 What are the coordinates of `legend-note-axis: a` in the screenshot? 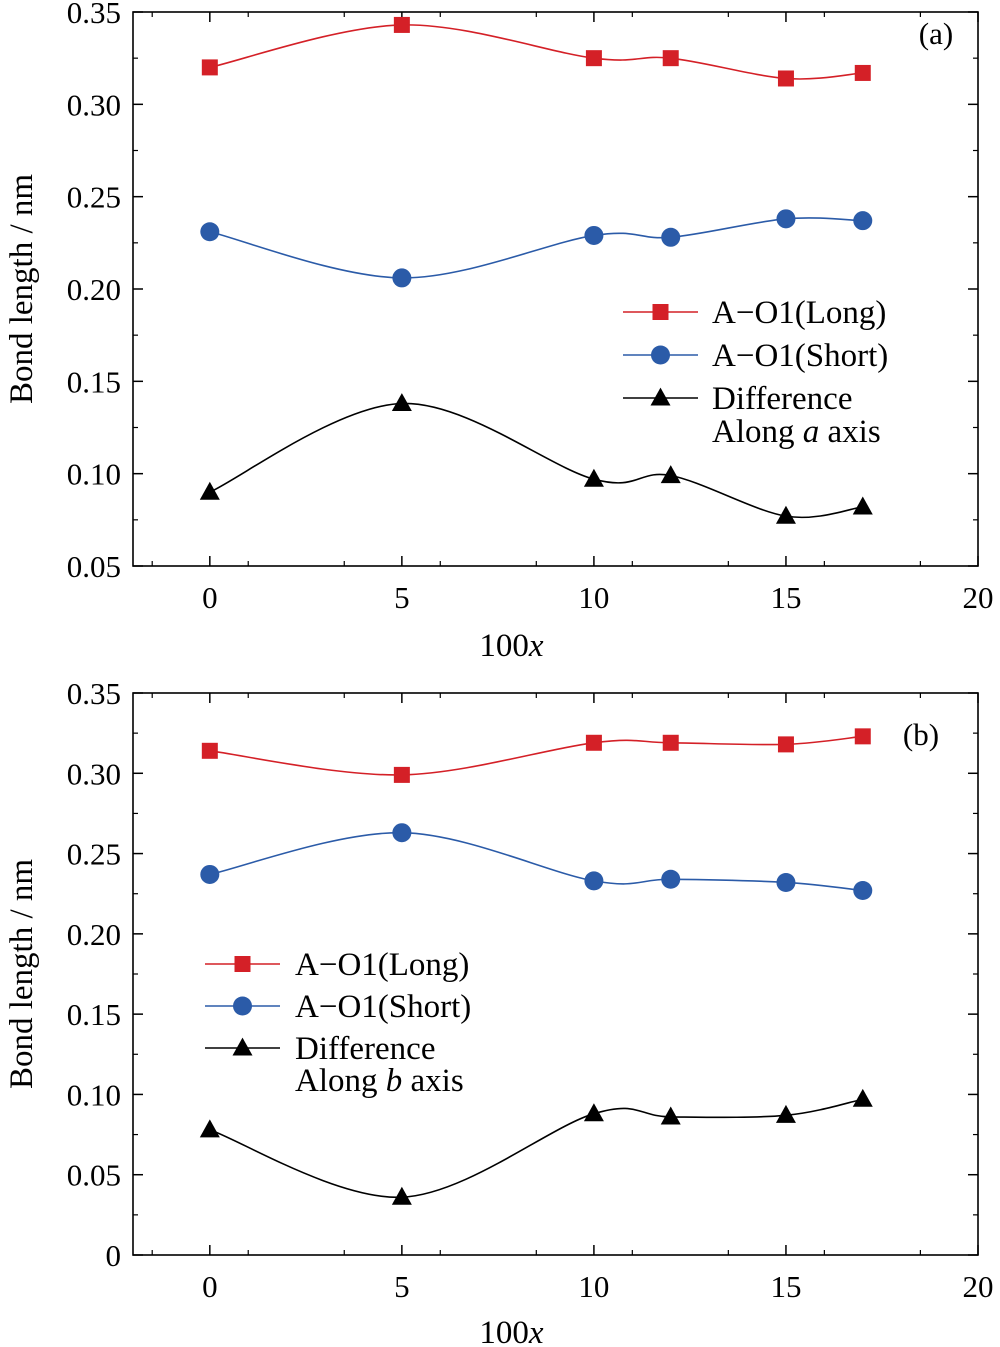 It's located at (811, 432).